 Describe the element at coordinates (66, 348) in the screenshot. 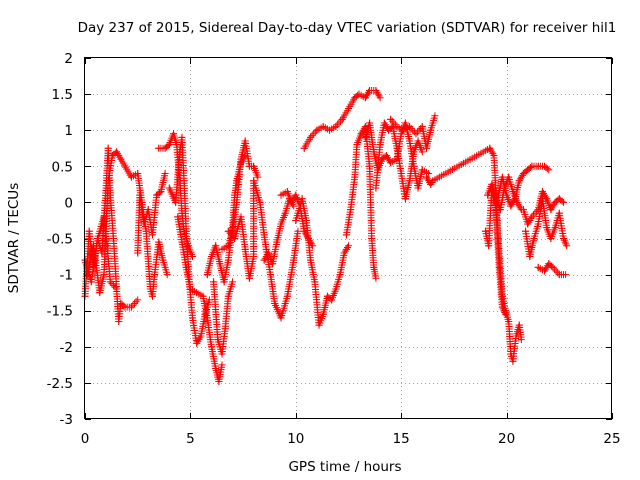

I see `y-tick-label: -2` at that location.